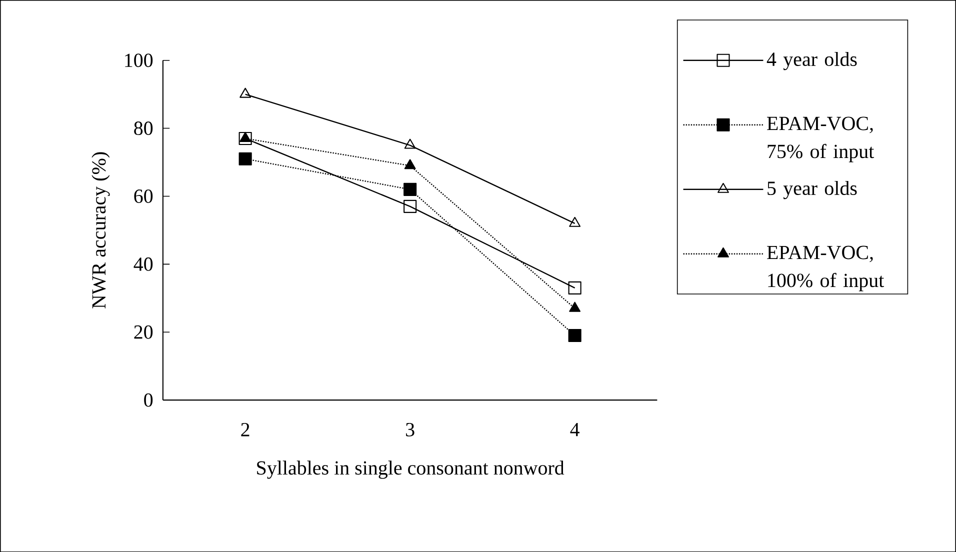 This screenshot has height=552, width=956. Describe the element at coordinates (811, 61) in the screenshot. I see `legend-label: 4 year olds` at that location.